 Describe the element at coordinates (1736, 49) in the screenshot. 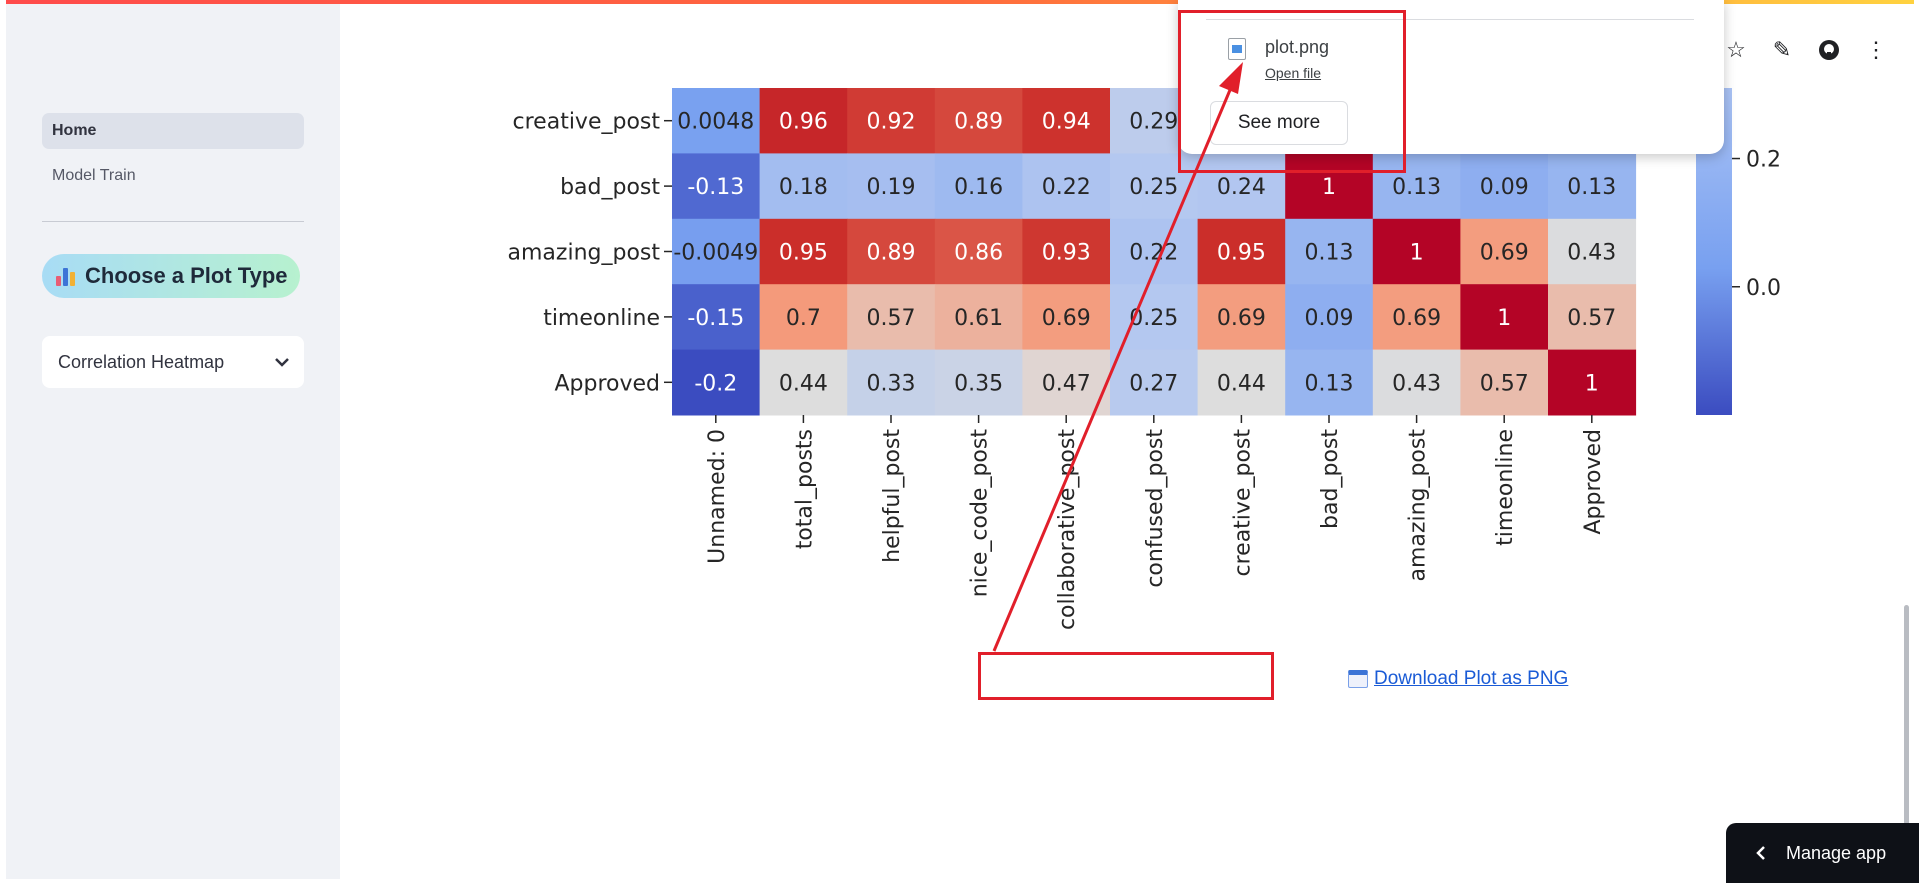

I see `star-icon: ☆` at that location.